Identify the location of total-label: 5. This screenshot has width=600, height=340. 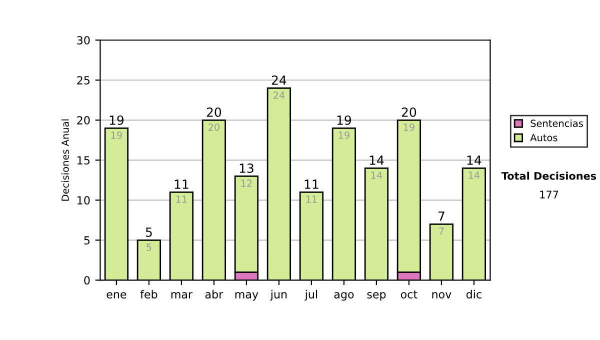
(149, 232).